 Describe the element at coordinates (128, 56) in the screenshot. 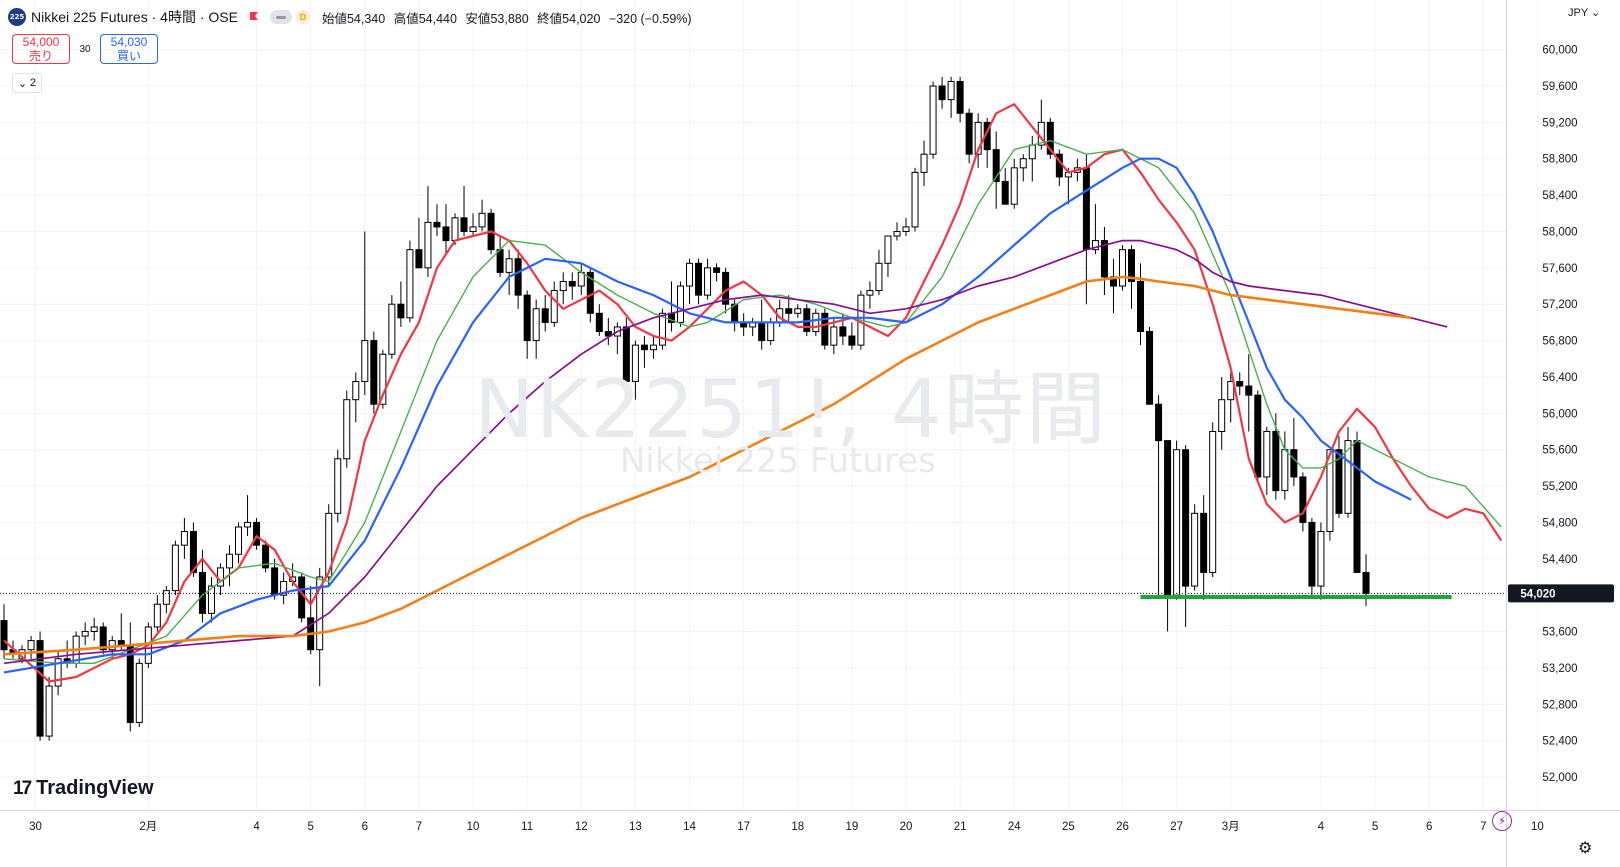

I see `buy-label: 買い` at that location.